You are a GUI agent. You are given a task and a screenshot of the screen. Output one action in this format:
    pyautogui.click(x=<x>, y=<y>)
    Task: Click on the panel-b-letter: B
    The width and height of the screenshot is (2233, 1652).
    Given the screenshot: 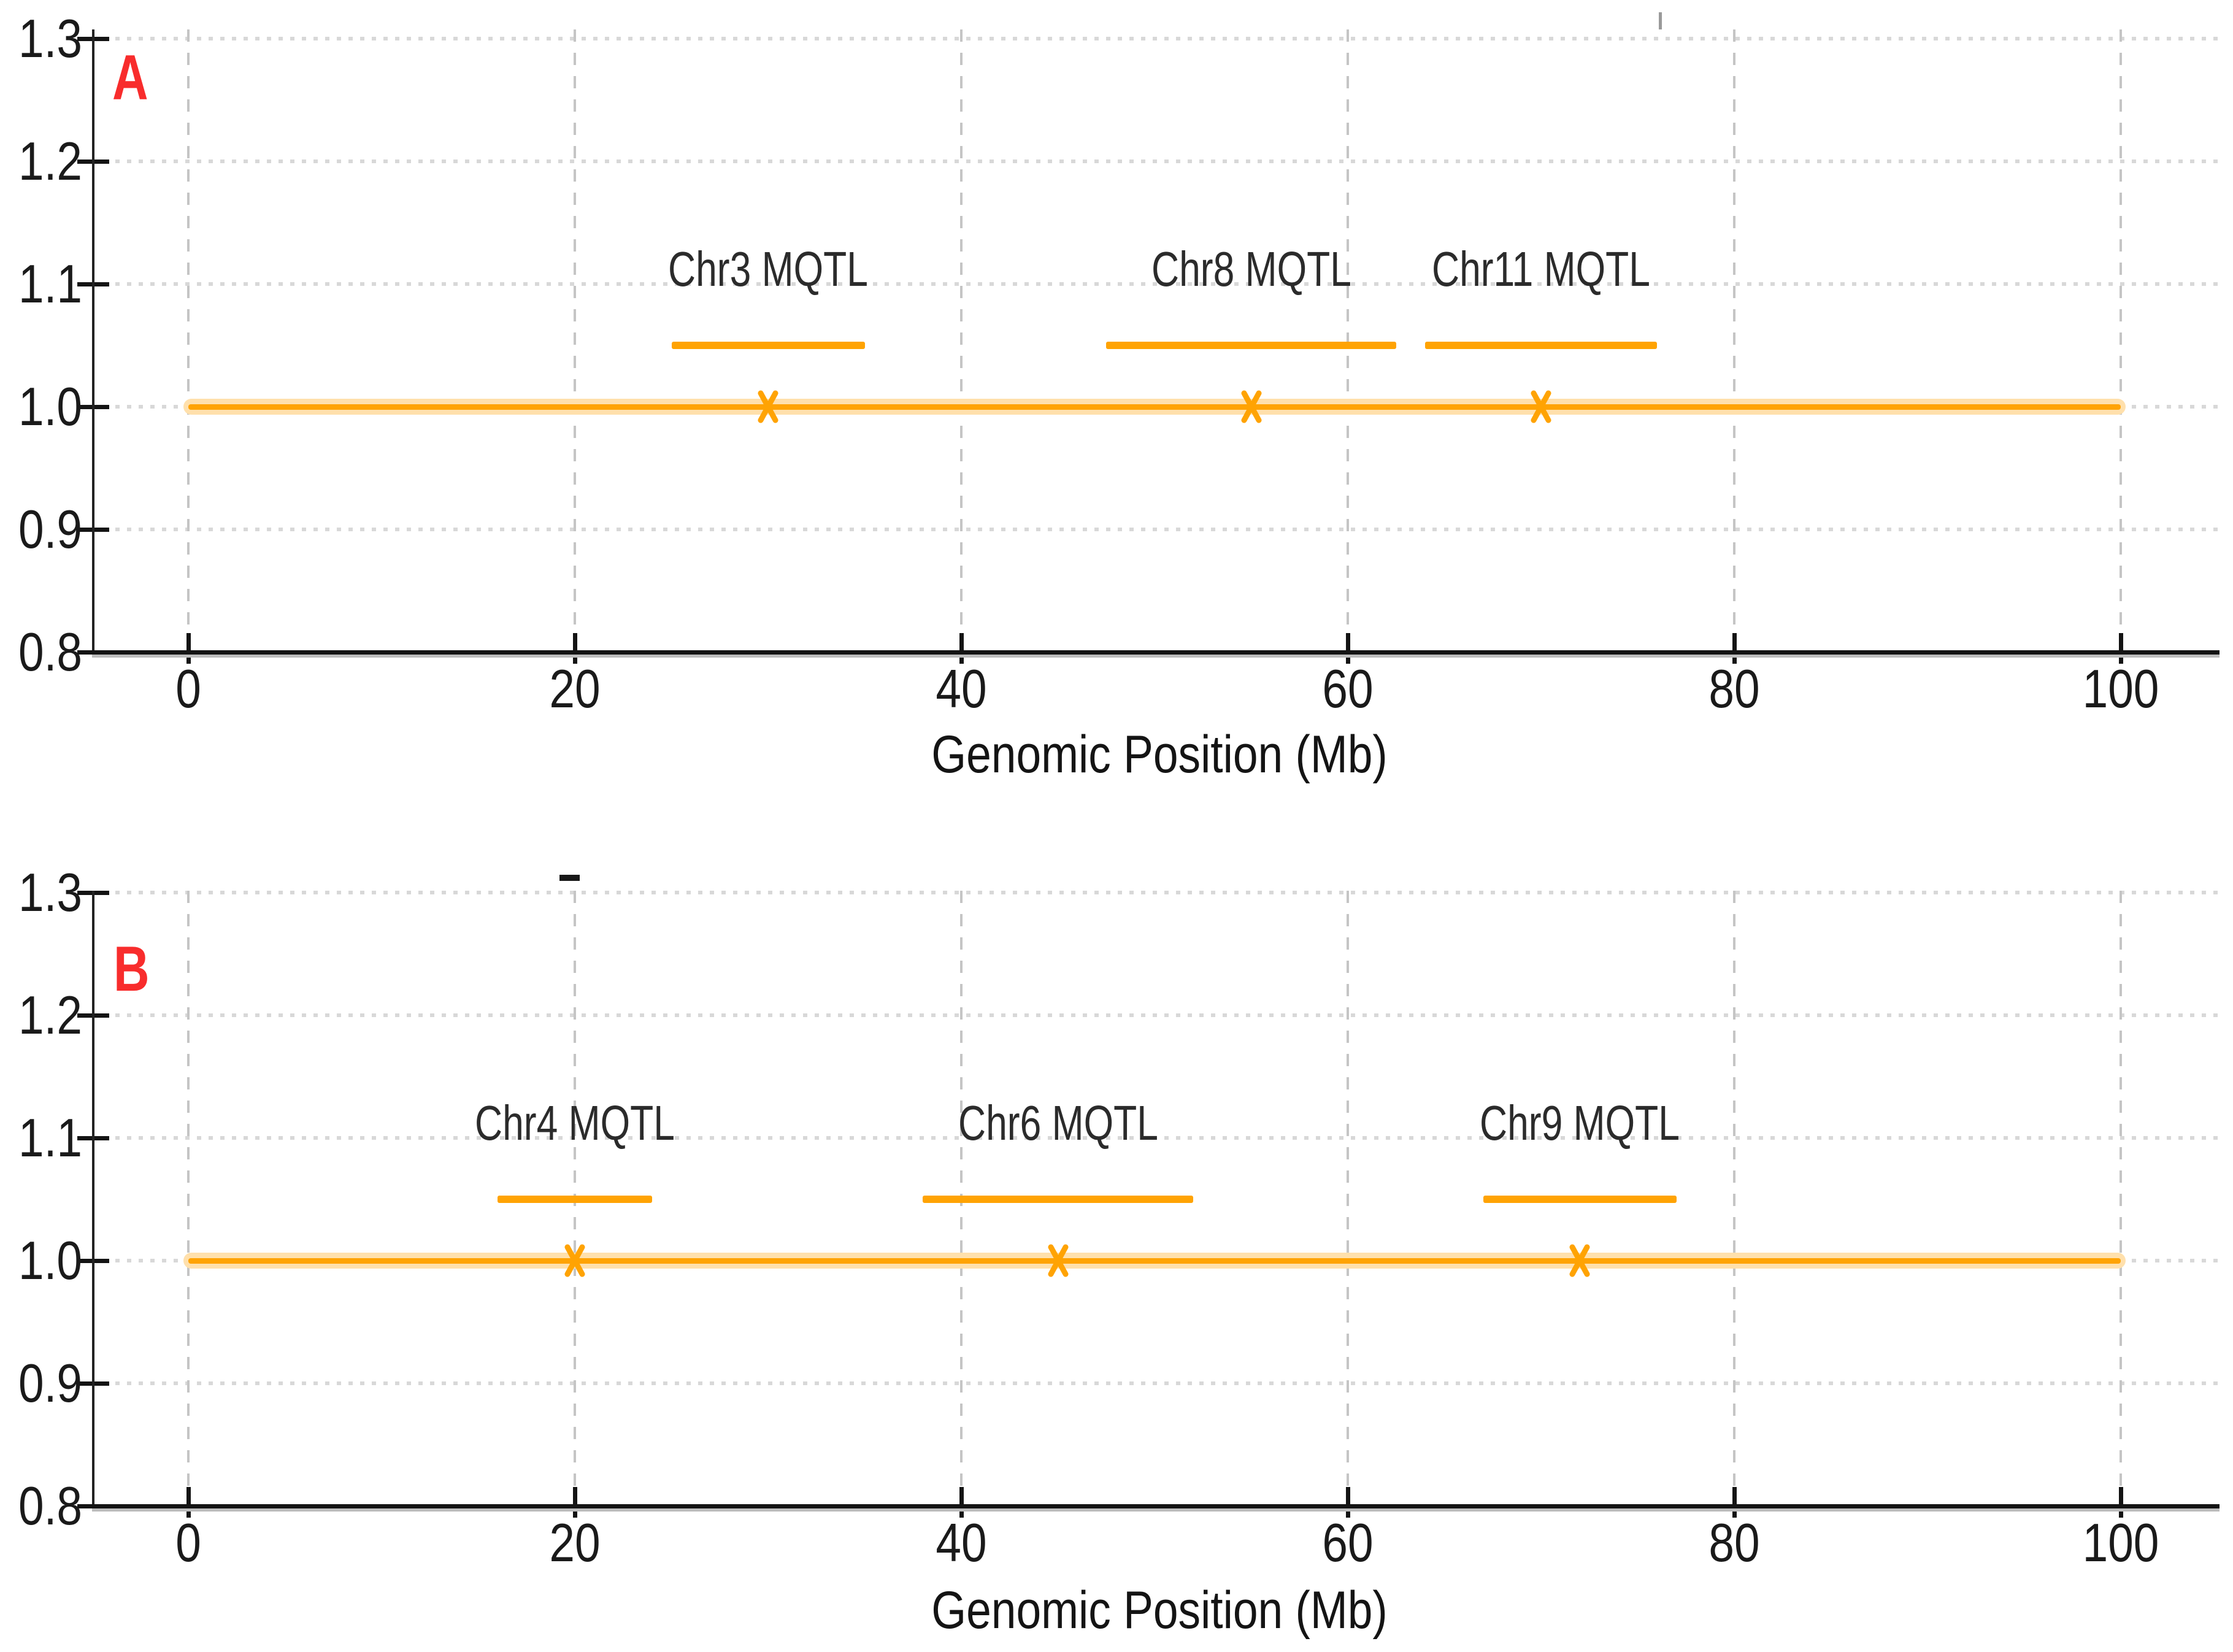 What is the action you would take?
    pyautogui.click(x=132, y=969)
    